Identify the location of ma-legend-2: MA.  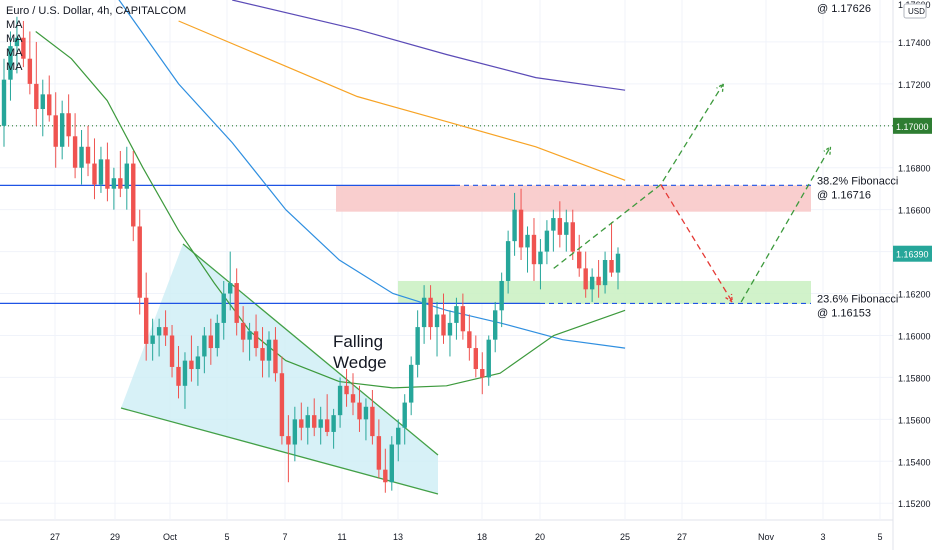
(14, 39).